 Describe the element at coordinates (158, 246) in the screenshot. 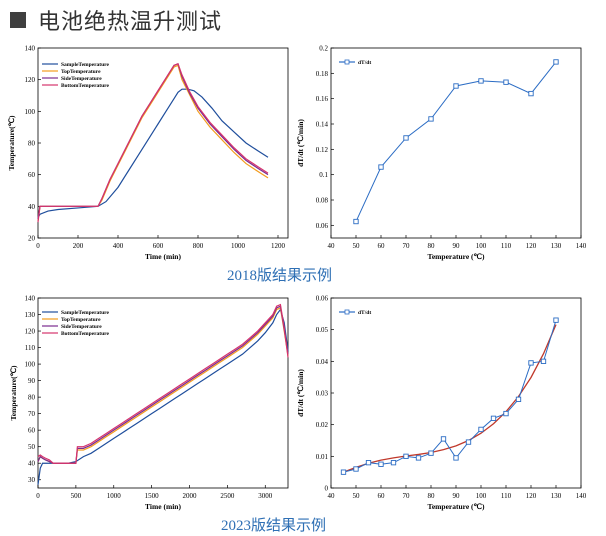

I see `x-tick-label: 600` at that location.